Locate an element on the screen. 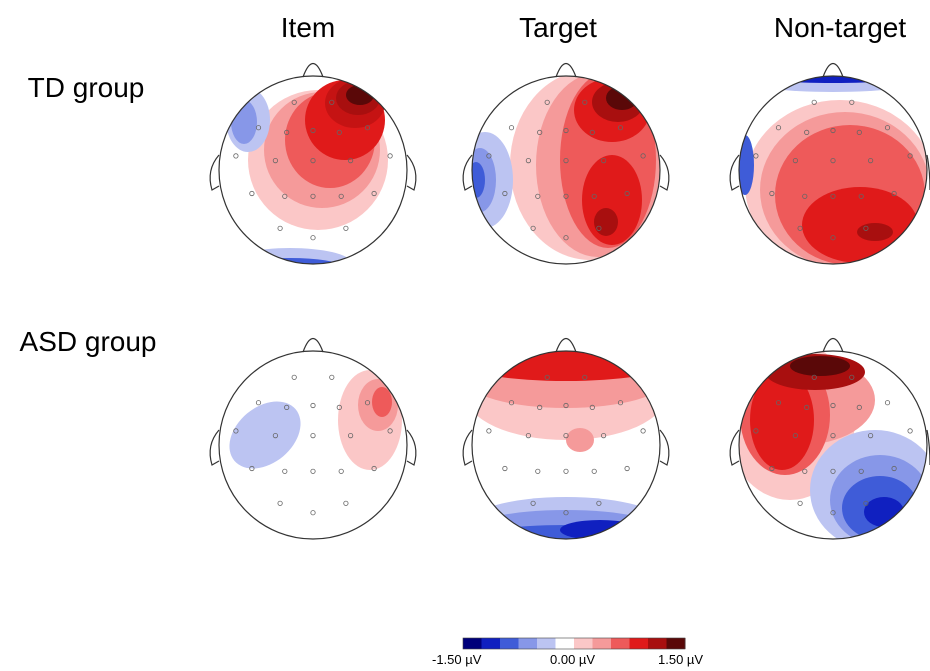  column-title-non-target: Non-target is located at coordinates (840, 27).